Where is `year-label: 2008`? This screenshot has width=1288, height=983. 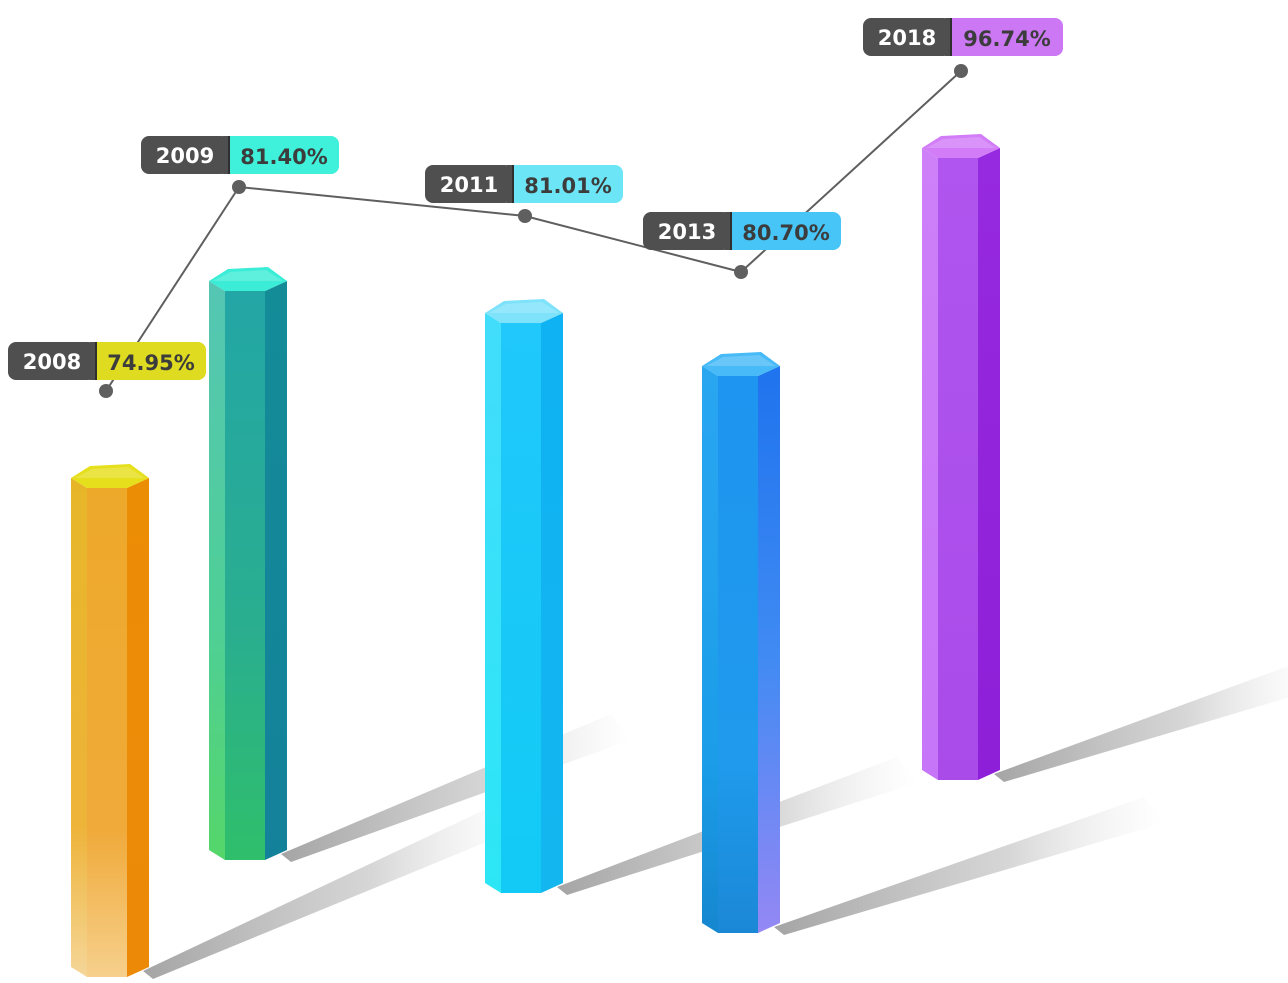 year-label: 2008 is located at coordinates (52, 362).